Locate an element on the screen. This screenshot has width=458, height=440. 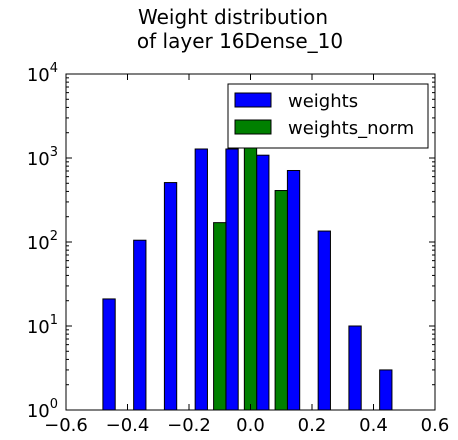
y-tick-label: 10⁴ is located at coordinates (42, 73).